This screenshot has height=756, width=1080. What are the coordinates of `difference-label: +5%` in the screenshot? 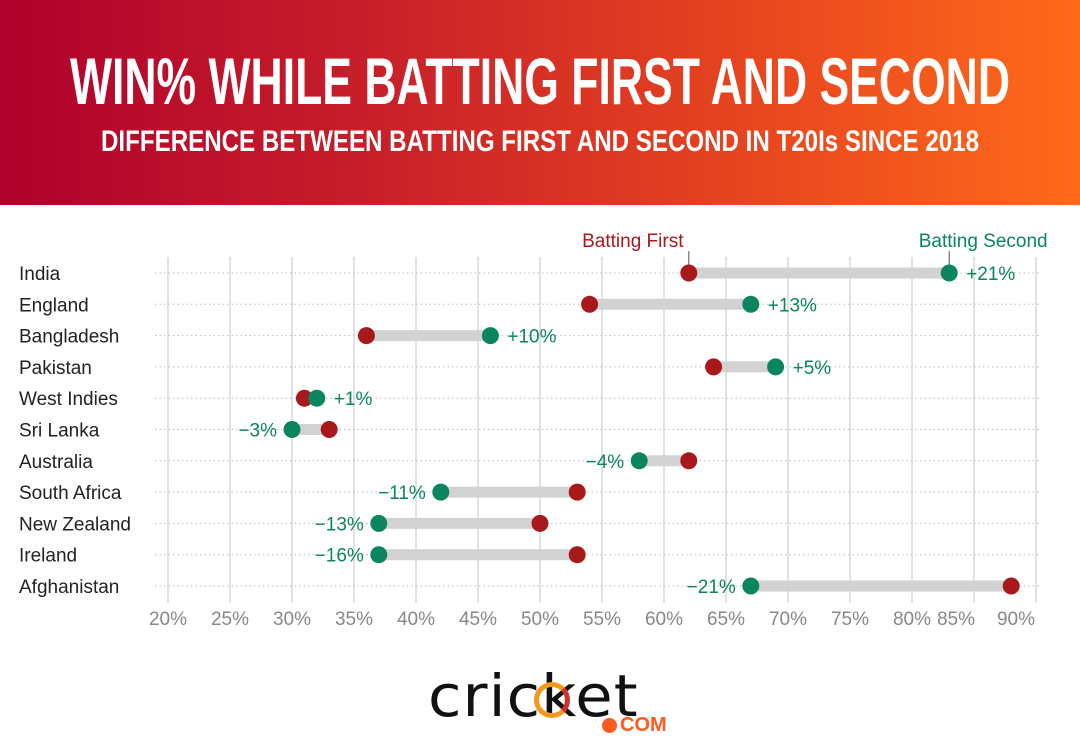 It's located at (812, 368).